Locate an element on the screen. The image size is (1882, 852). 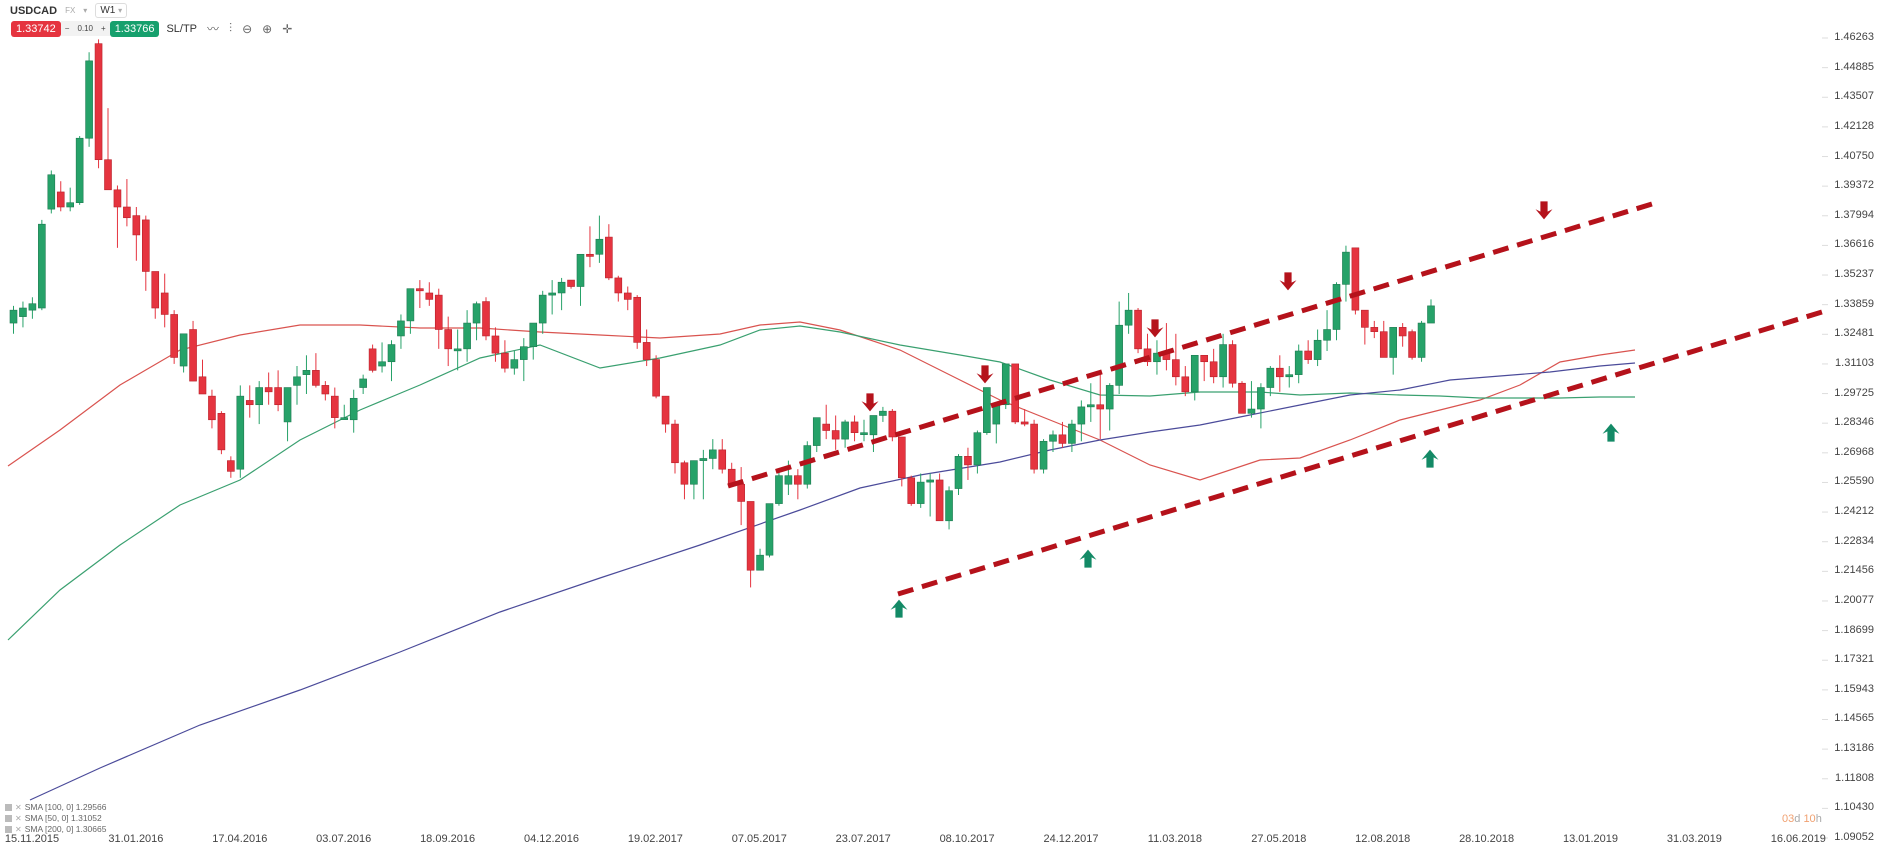
legend-item: ✕ SMA [50, 0] 1.31052 is located at coordinates (53, 818).